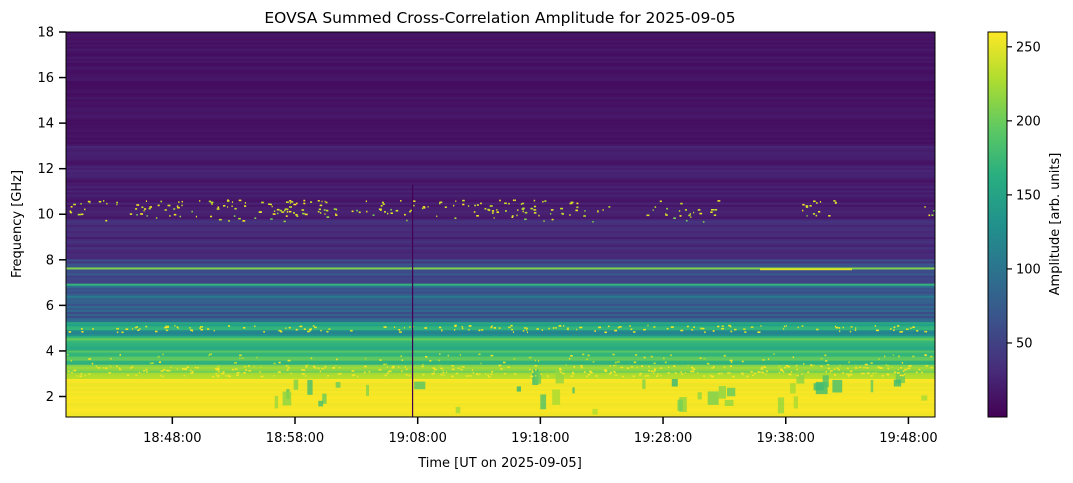 This screenshot has height=483, width=1073. Describe the element at coordinates (997, 224) in the screenshot. I see `colorbar` at that location.